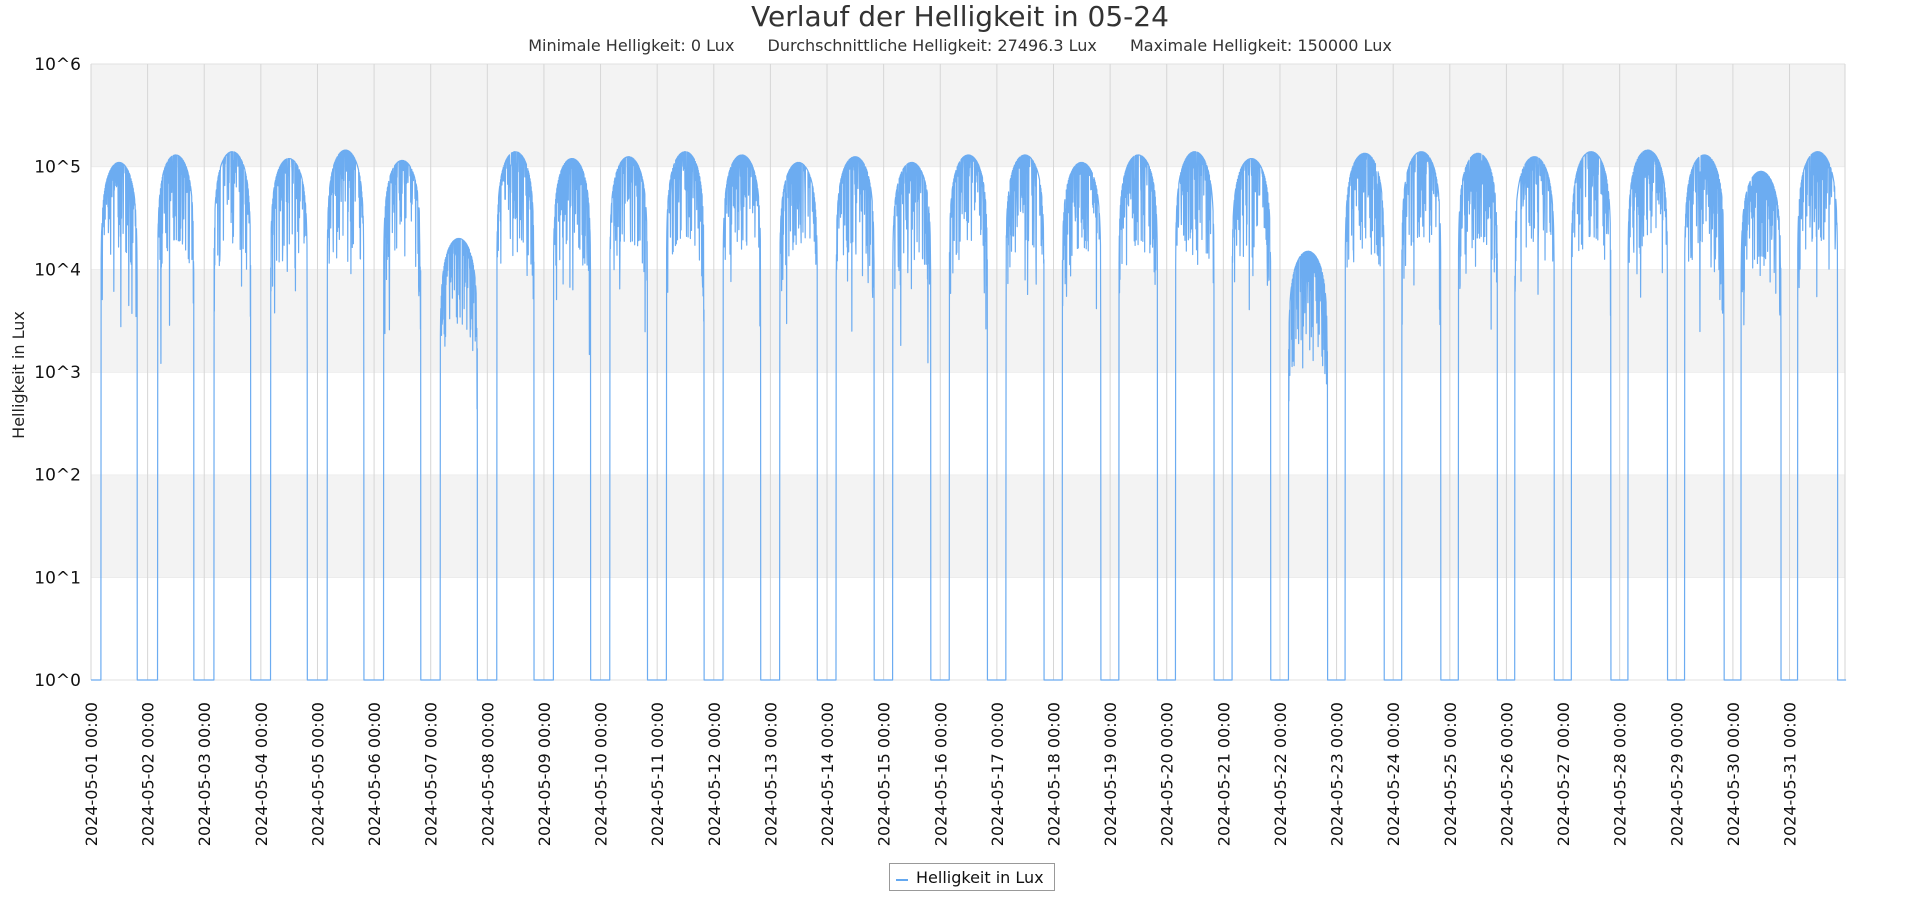 The height and width of the screenshot is (900, 1920). I want to click on x-tick-label: 2024-05-28 00:00, so click(1620, 774).